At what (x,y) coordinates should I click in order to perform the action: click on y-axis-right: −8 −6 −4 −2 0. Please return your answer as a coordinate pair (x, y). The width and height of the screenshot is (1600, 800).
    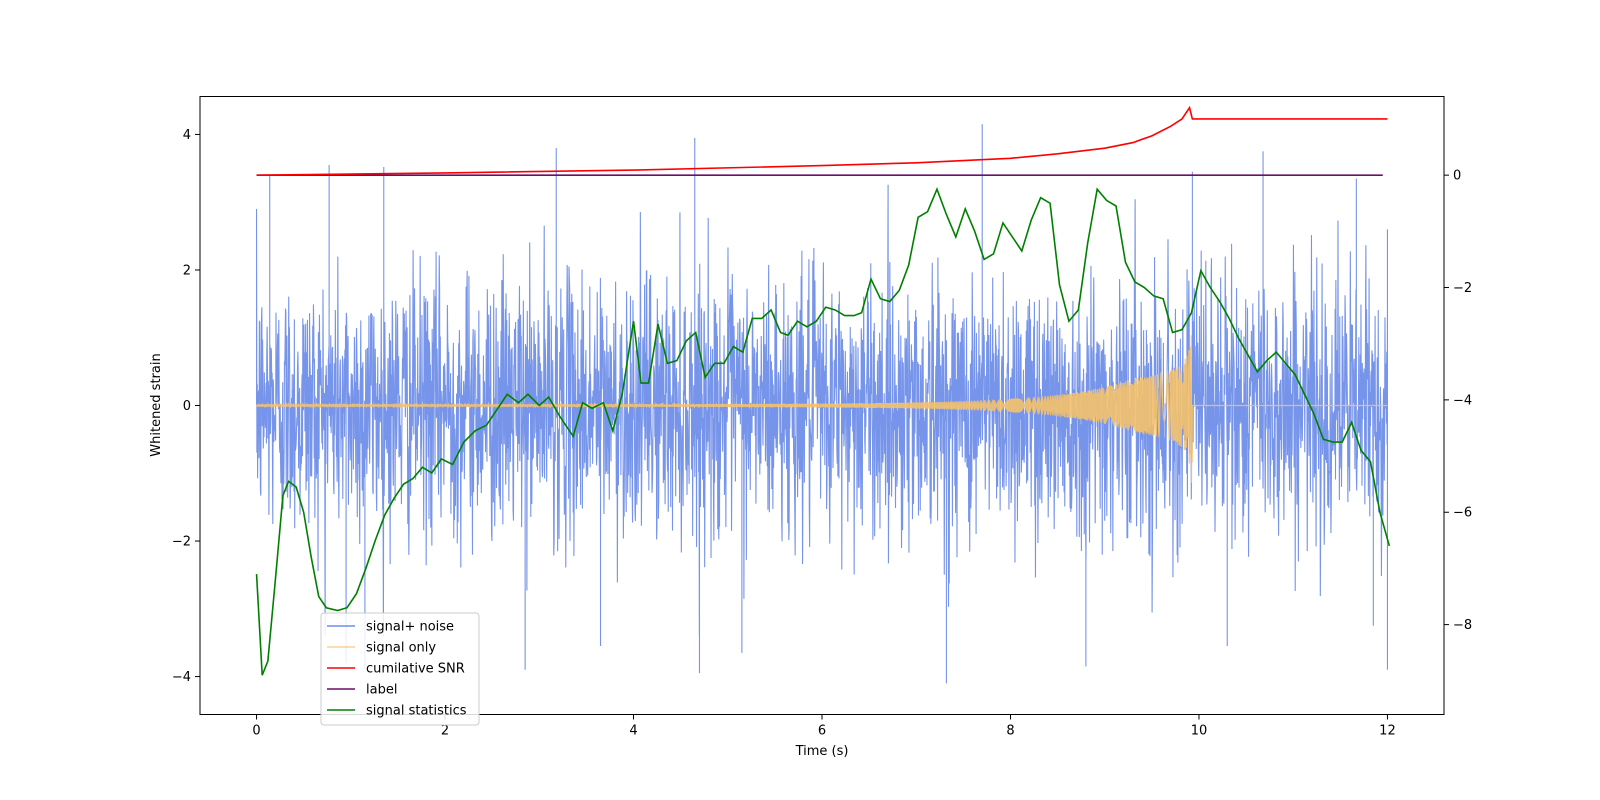
    Looking at the image, I should click on (1458, 401).